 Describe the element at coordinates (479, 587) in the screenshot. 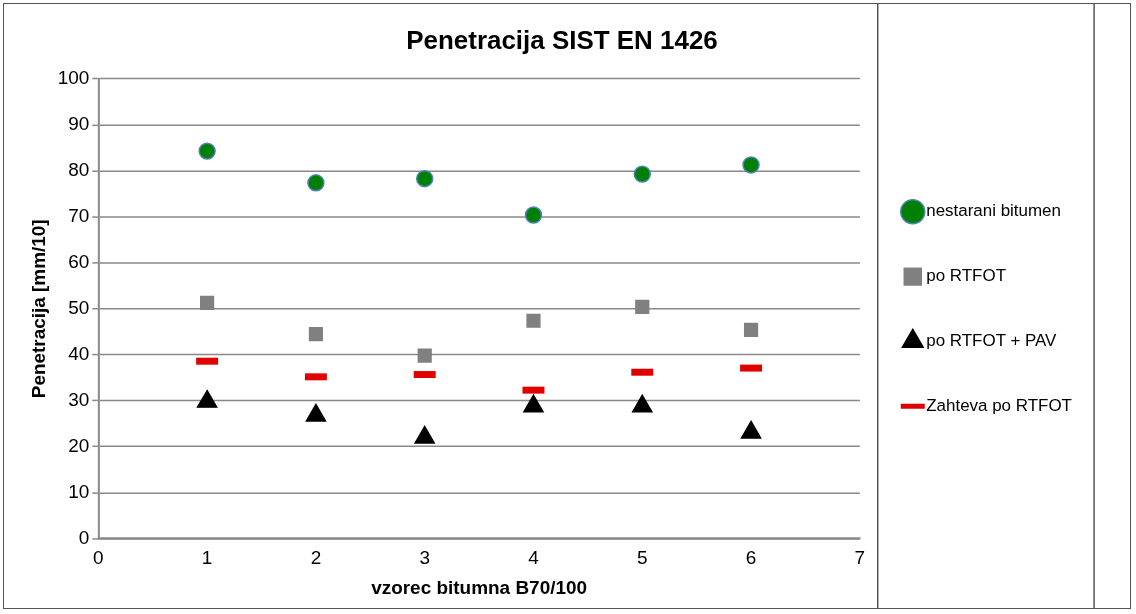

I see `x-axis-title: vzorec bitumna B70/100` at that location.